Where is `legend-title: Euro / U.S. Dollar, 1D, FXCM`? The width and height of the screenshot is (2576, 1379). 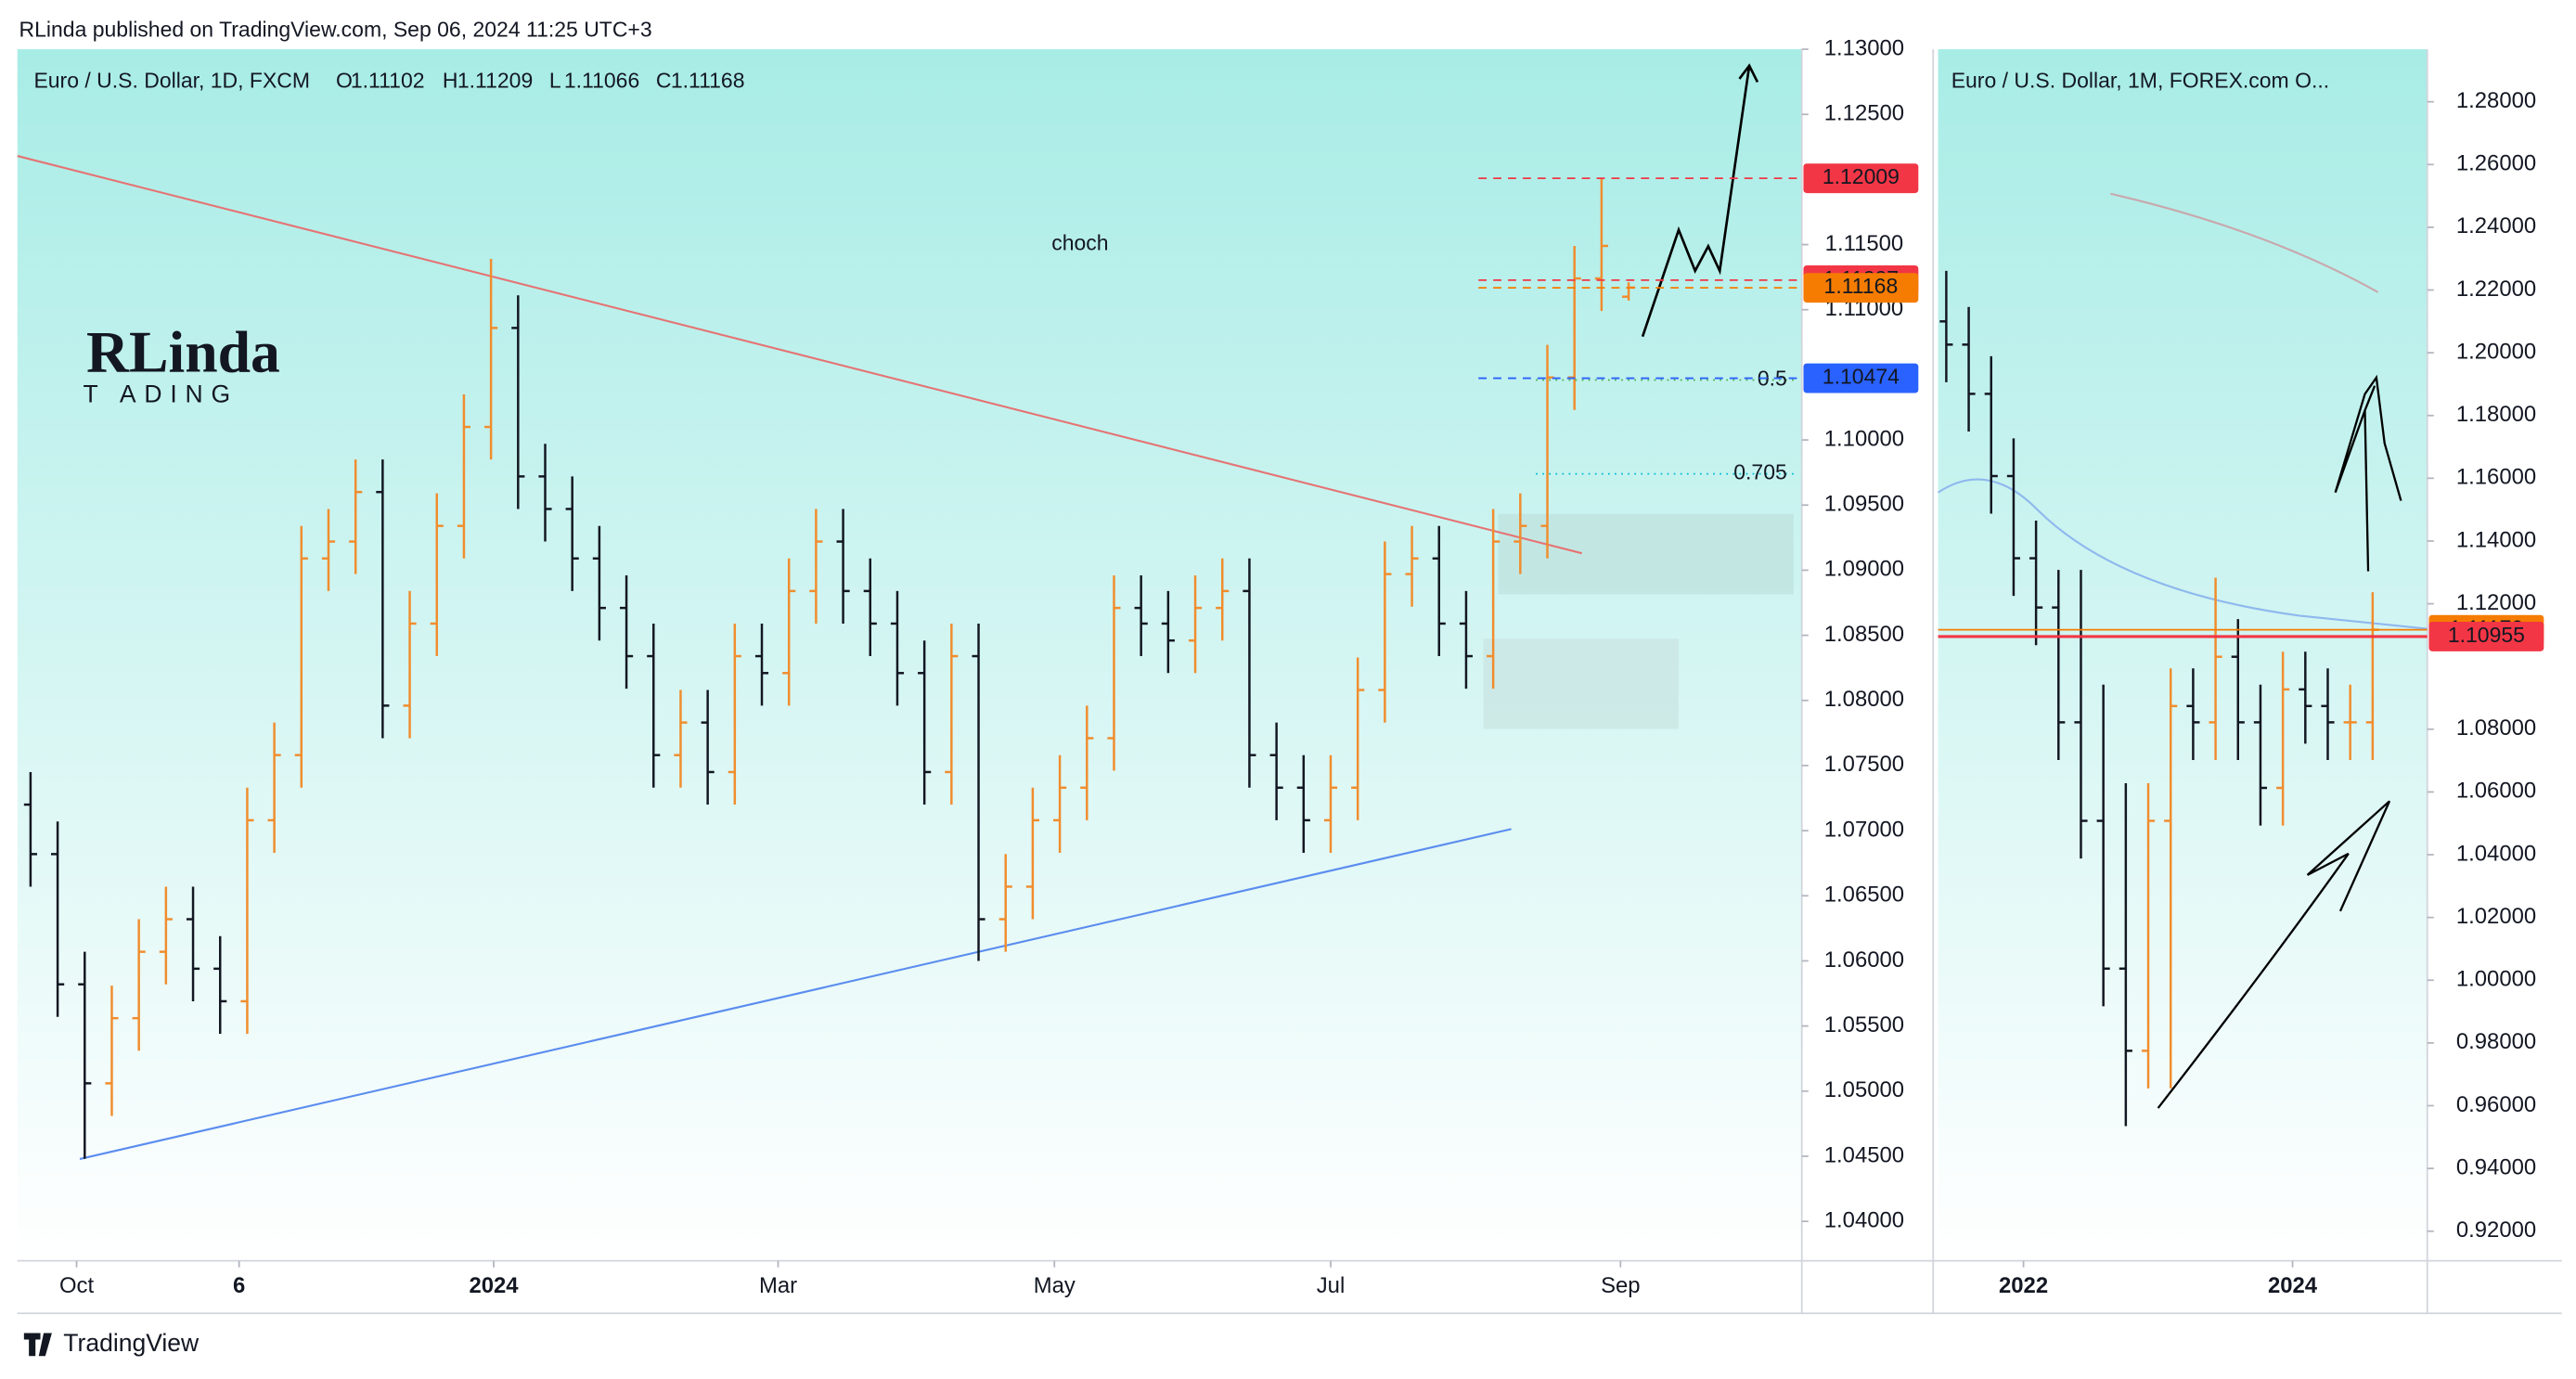 legend-title: Euro / U.S. Dollar, 1D, FXCM is located at coordinates (172, 81).